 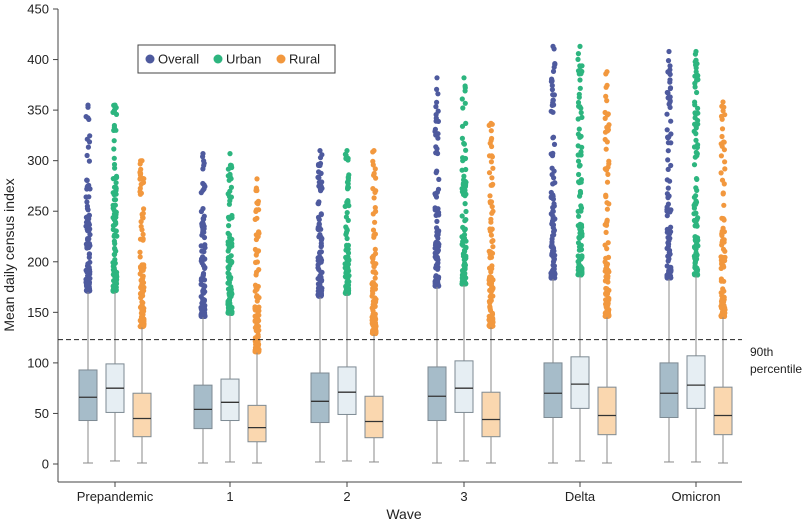 I want to click on x-tick-label: Delta, so click(x=580, y=496).